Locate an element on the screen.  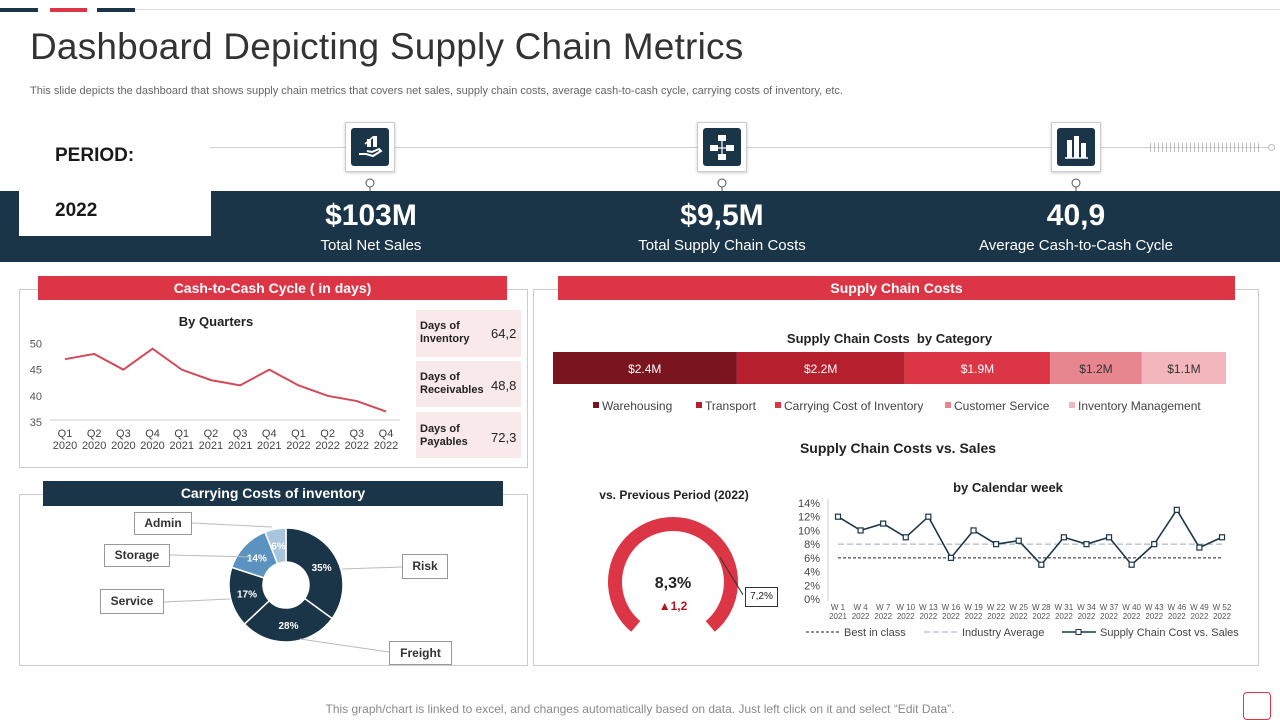
building-chart-icon is located at coordinates (1076, 147).